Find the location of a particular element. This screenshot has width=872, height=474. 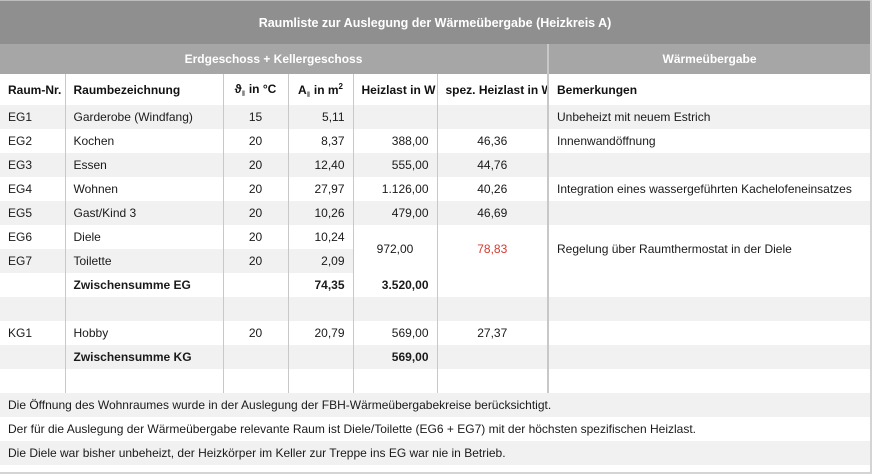

room-number: EG2 is located at coordinates (32, 141).